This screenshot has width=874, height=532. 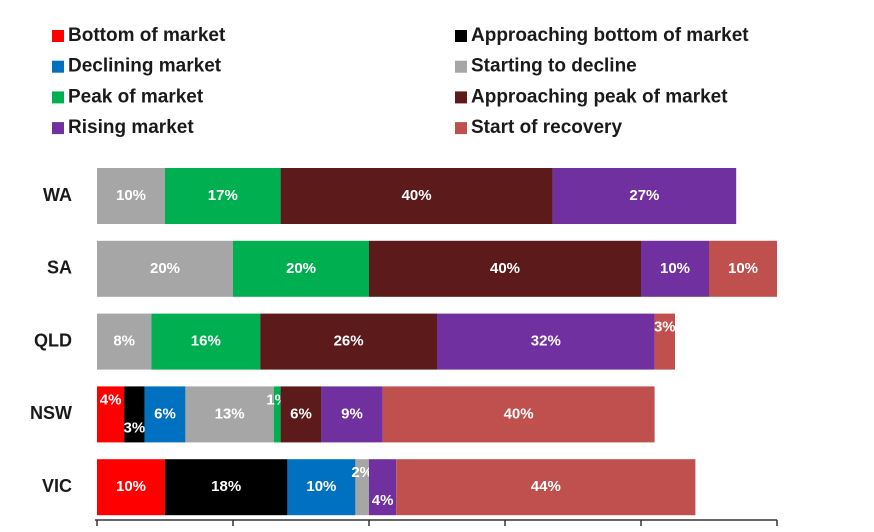 I want to click on data-label: 8%, so click(x=124, y=341).